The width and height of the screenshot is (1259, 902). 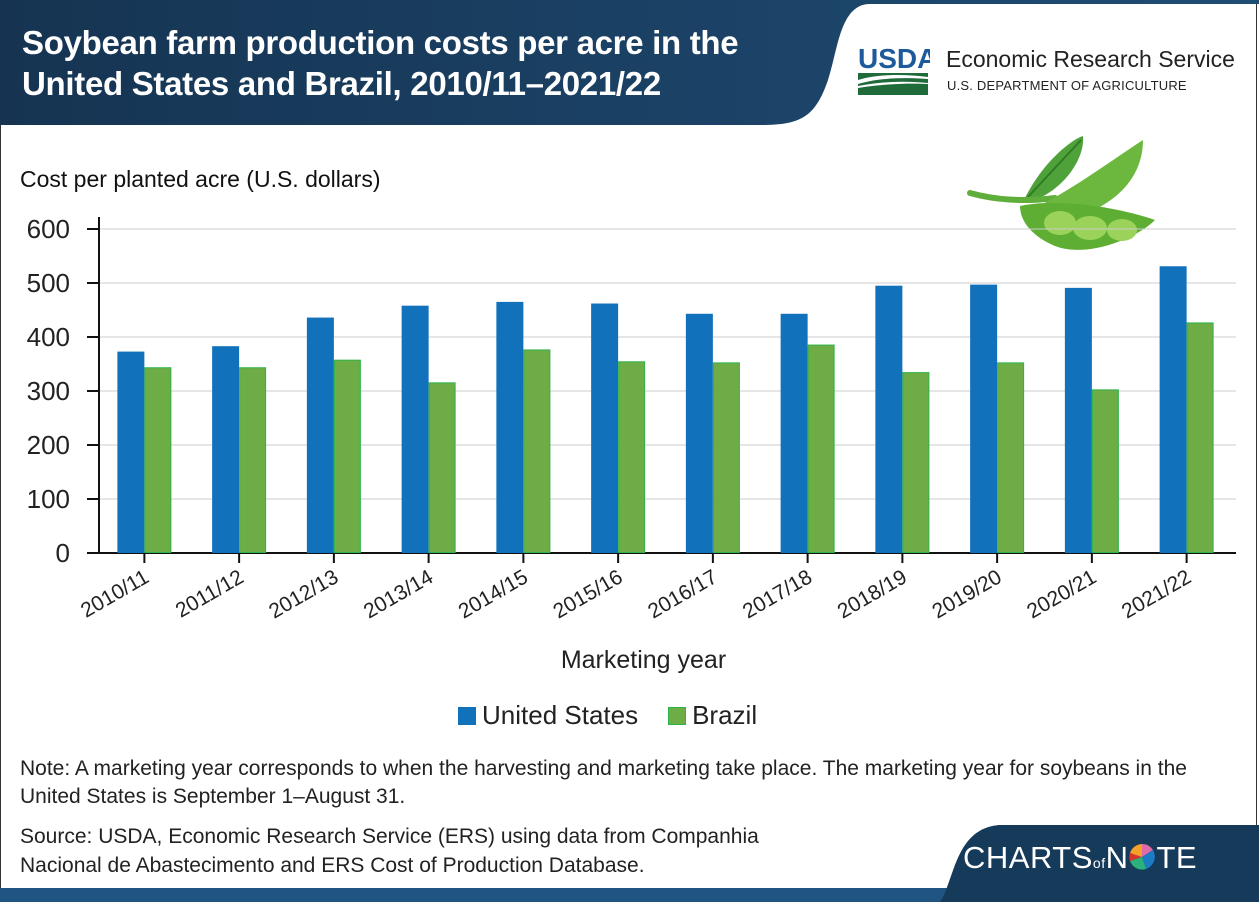 I want to click on soybean-pod-icon, so click(x=1061, y=193).